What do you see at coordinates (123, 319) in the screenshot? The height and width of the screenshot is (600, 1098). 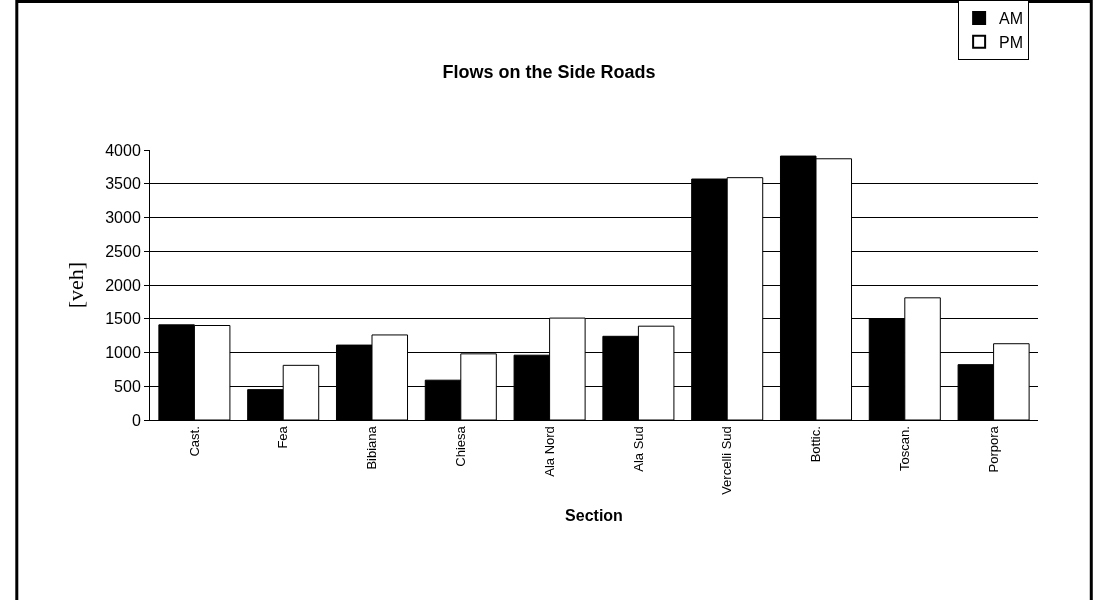 I see `y-tick-label: 1500` at bounding box center [123, 319].